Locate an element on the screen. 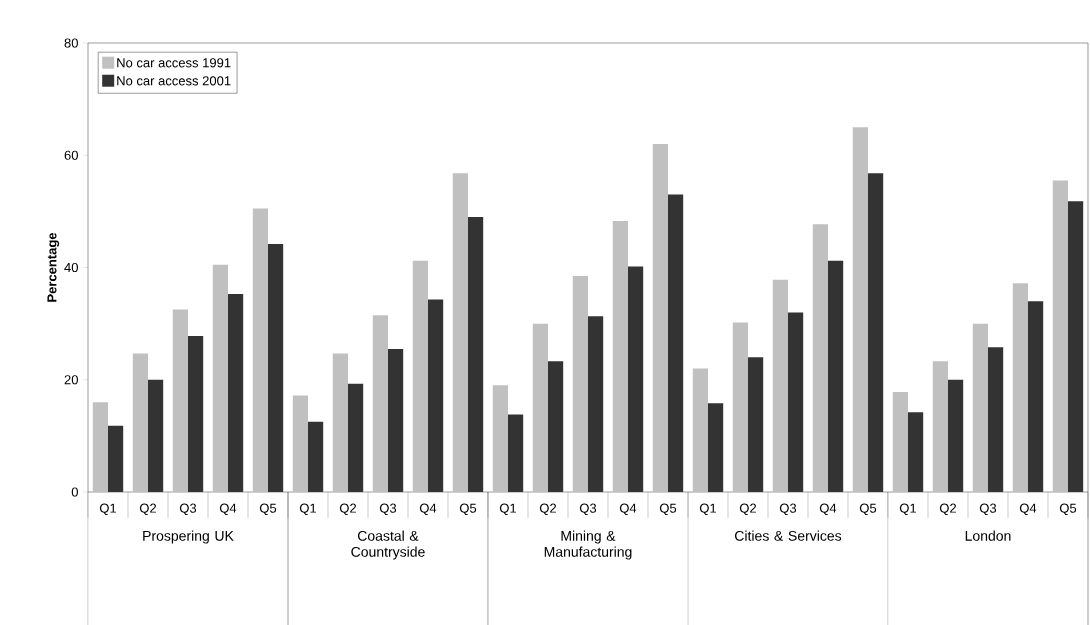  text: Mining & Manufacturing is located at coordinates (588, 545).